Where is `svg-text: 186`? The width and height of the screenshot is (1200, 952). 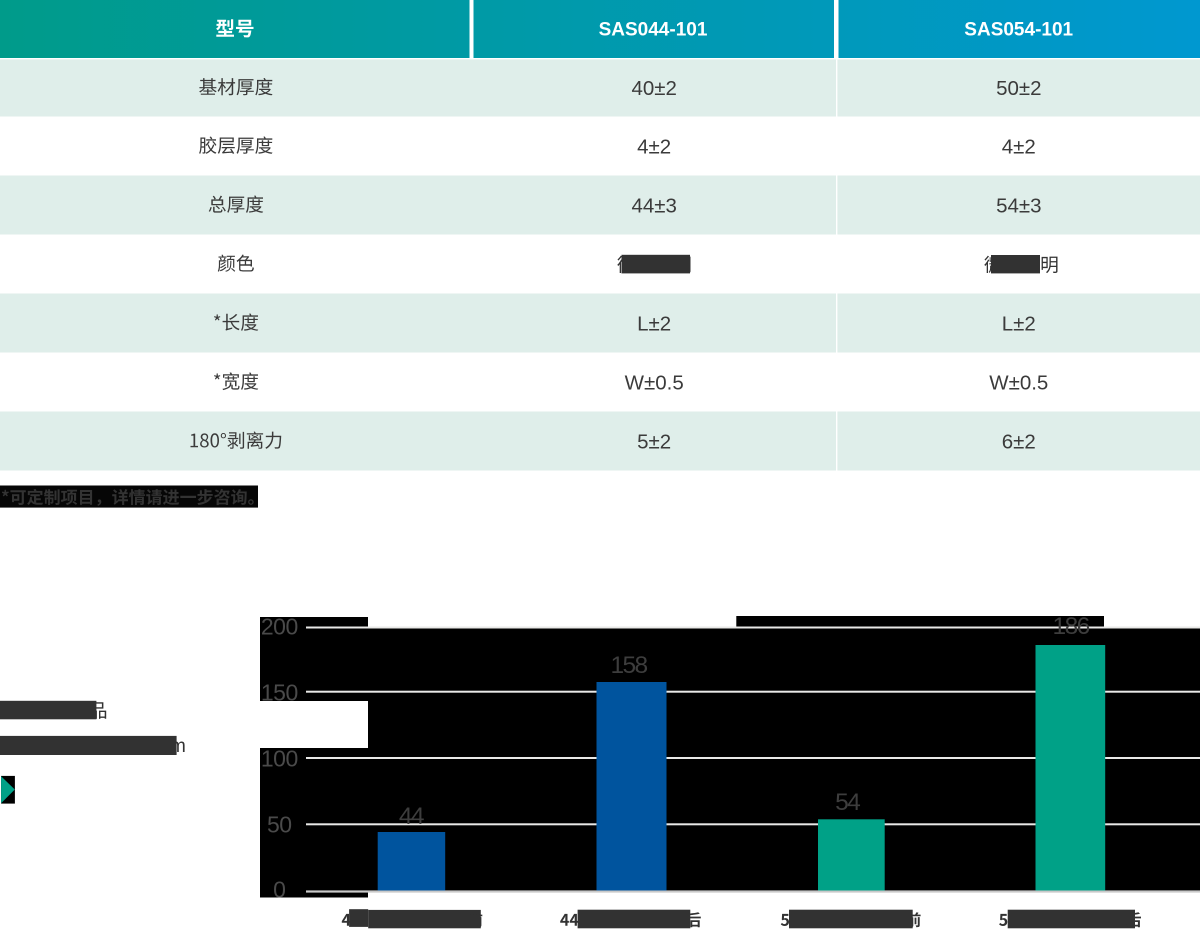 svg-text: 186 is located at coordinates (1071, 626).